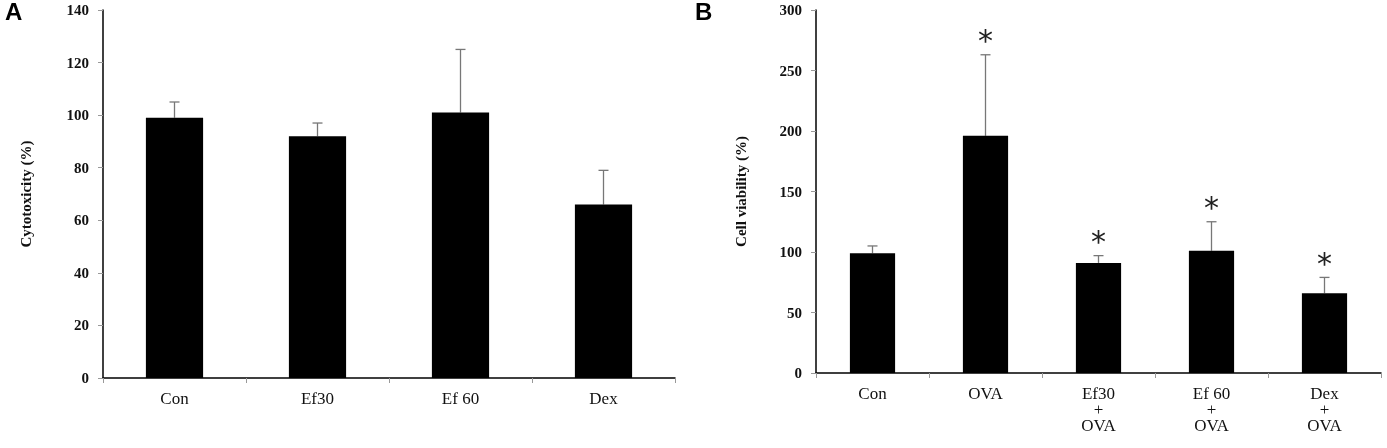  What do you see at coordinates (81, 325) in the screenshot?
I see `y-tick-label: 20` at bounding box center [81, 325].